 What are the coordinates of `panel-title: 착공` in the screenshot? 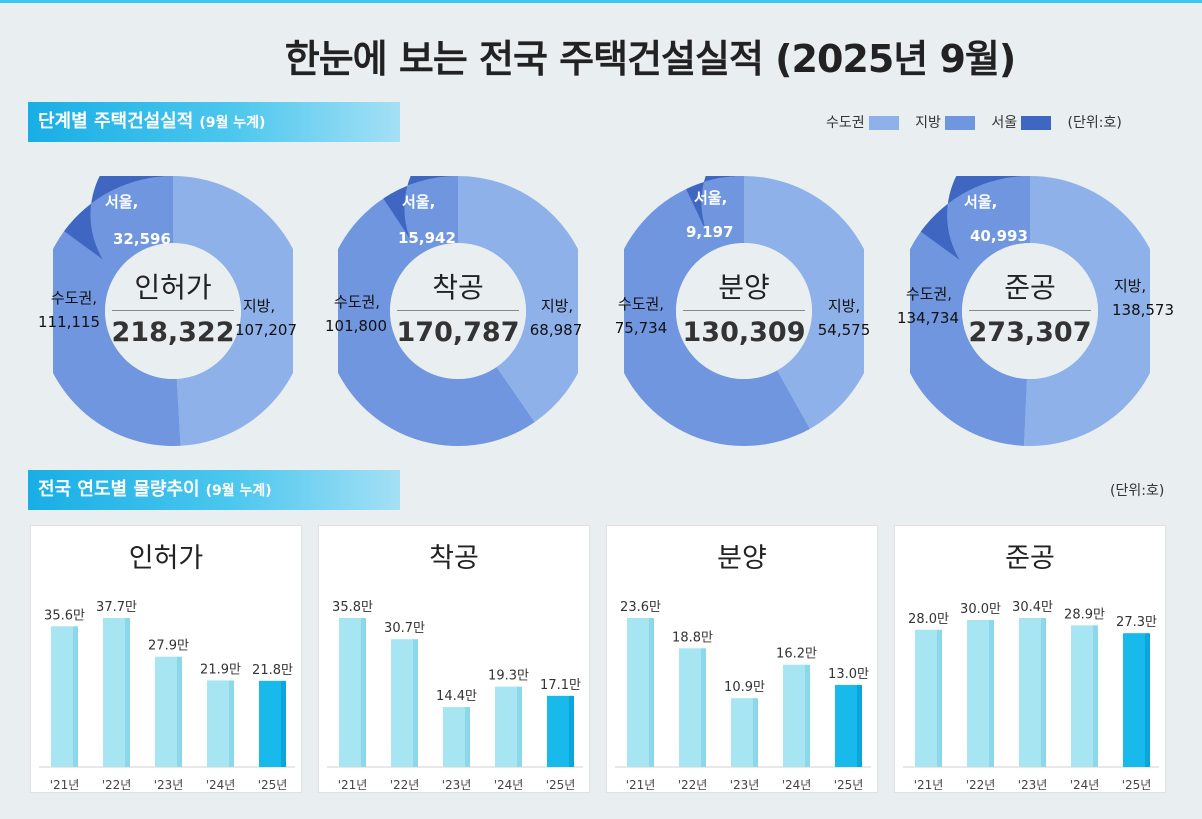 It's located at (454, 558).